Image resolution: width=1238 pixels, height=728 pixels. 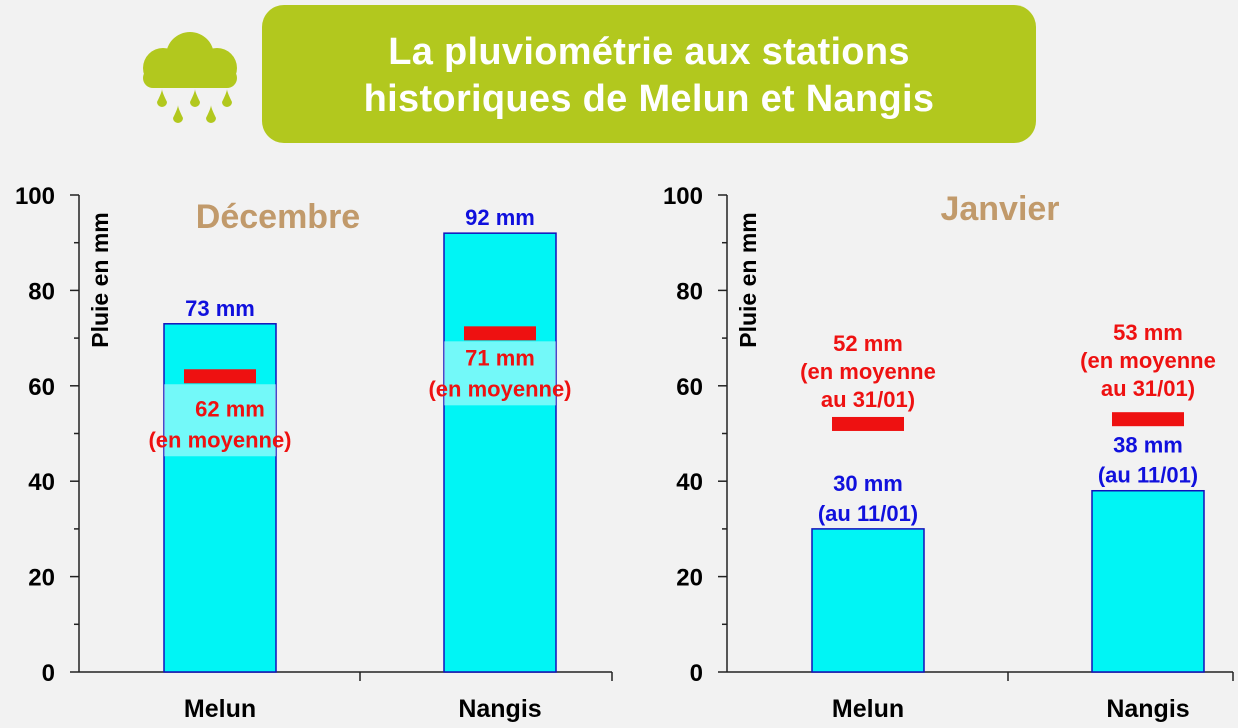 What do you see at coordinates (230, 408) in the screenshot?
I see `average-value-label: 62 mm` at bounding box center [230, 408].